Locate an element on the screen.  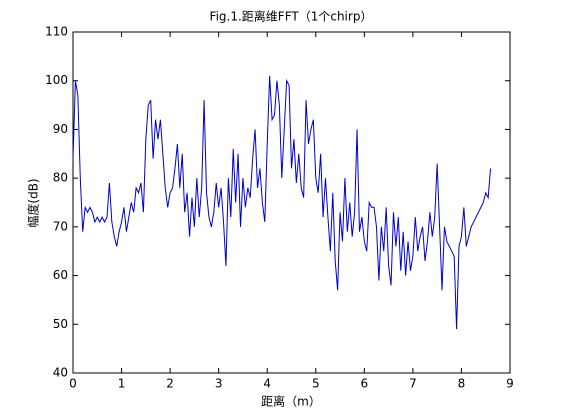
y-tick-label: 70 is located at coordinates (60, 226).